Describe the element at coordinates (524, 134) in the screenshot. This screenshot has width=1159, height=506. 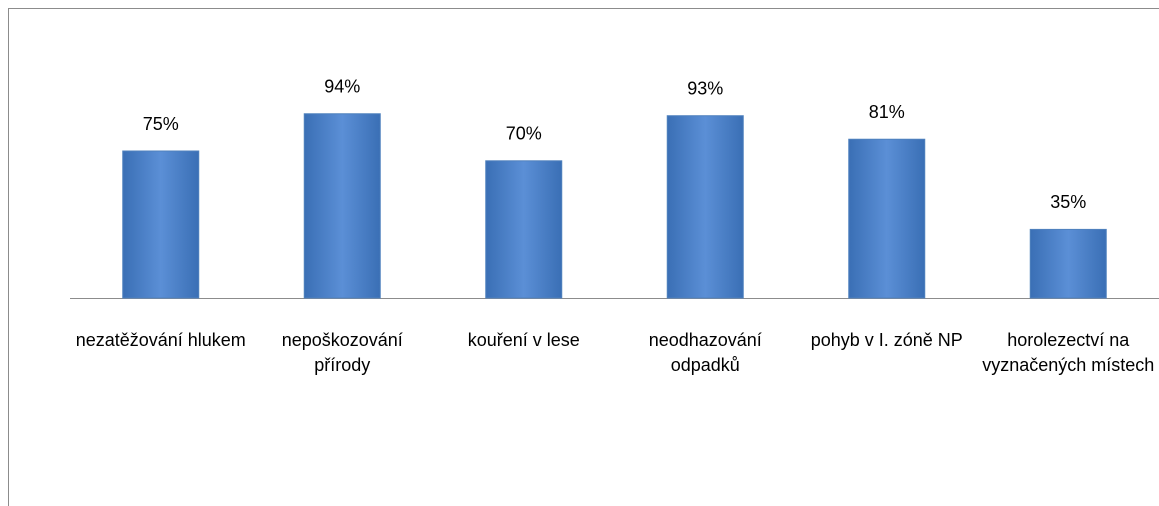
I see `data-label: 70%` at that location.